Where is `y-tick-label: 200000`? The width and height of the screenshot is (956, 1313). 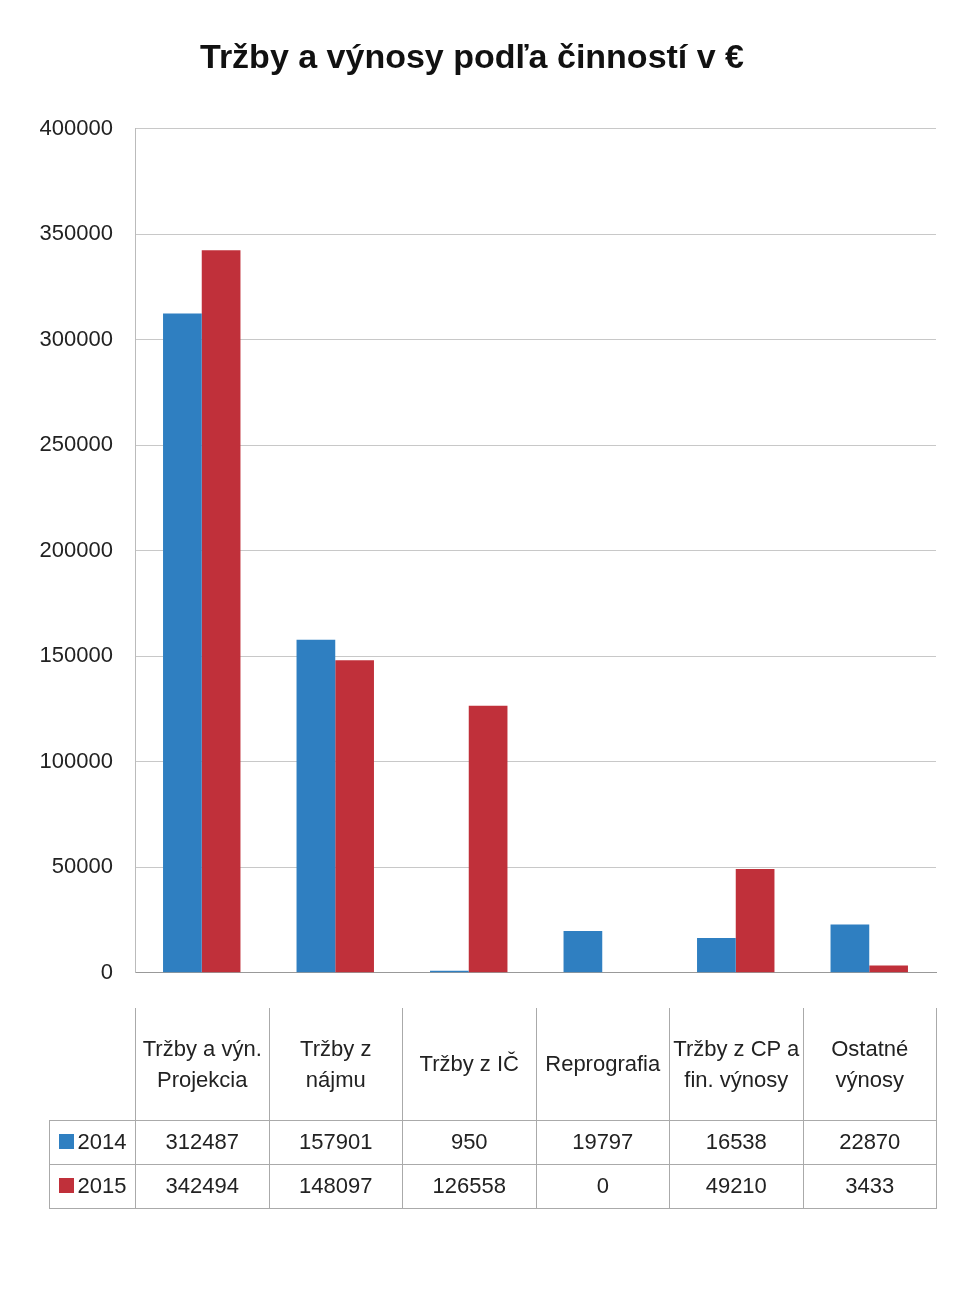
y-tick-label: 200000 is located at coordinates (76, 549).